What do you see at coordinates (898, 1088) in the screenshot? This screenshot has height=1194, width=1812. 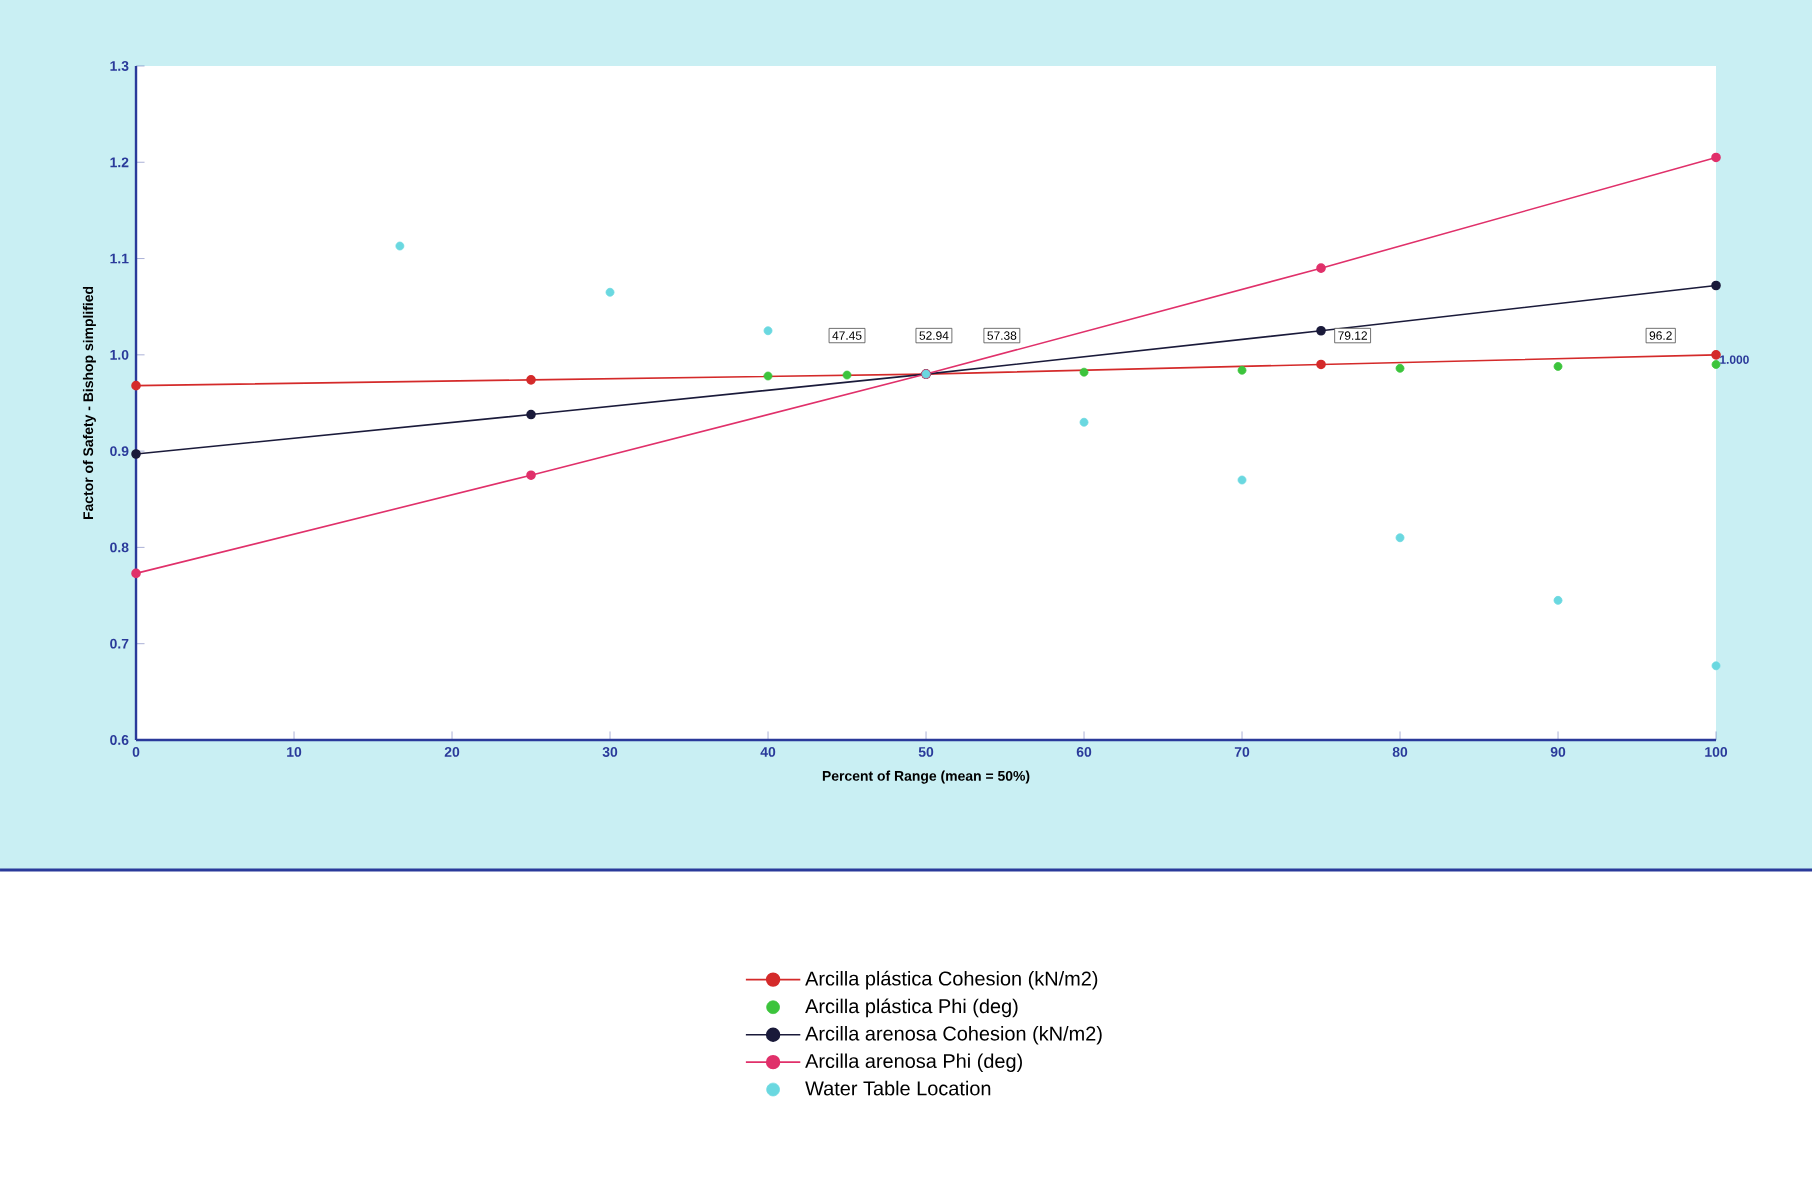 I see `legend-label: Water Table Location` at bounding box center [898, 1088].